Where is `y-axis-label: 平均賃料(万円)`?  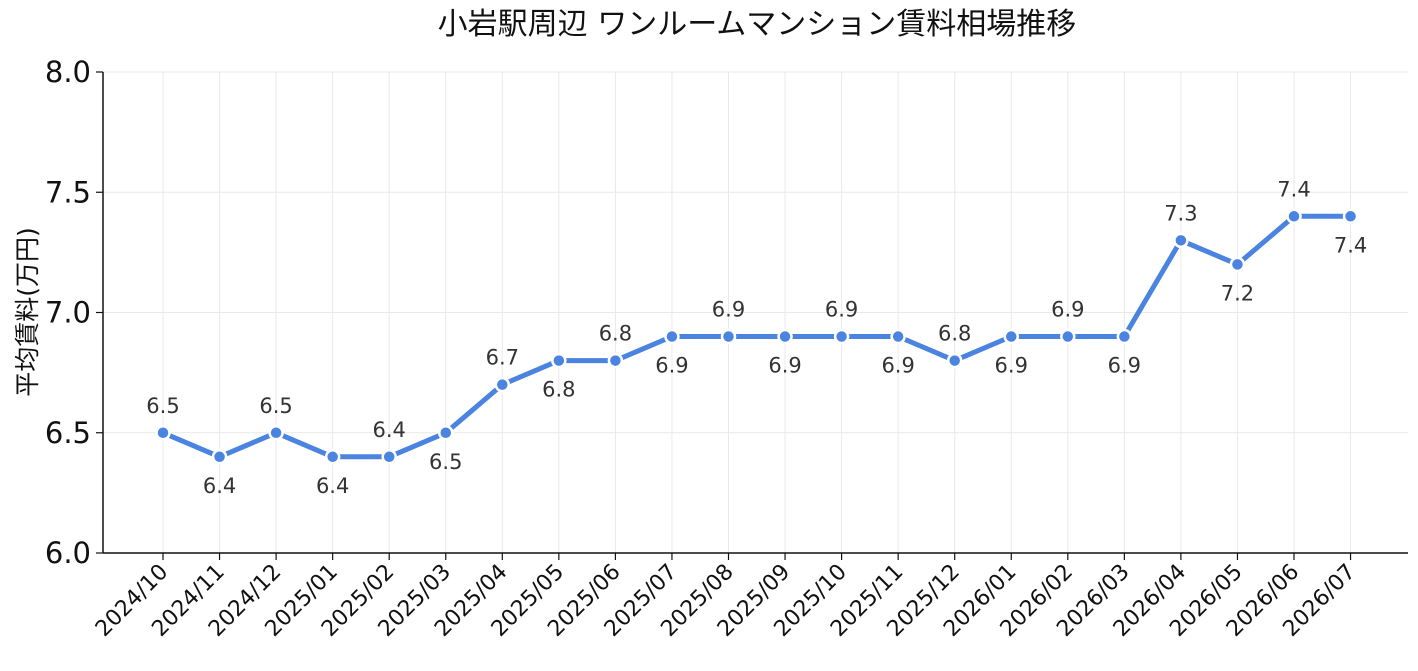
y-axis-label: 平均賃料(万円) is located at coordinates (27, 312).